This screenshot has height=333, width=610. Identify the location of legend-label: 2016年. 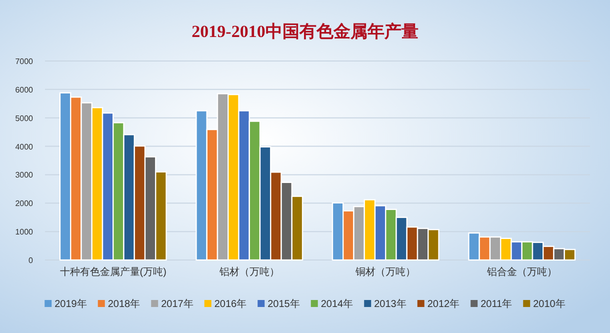
(230, 304).